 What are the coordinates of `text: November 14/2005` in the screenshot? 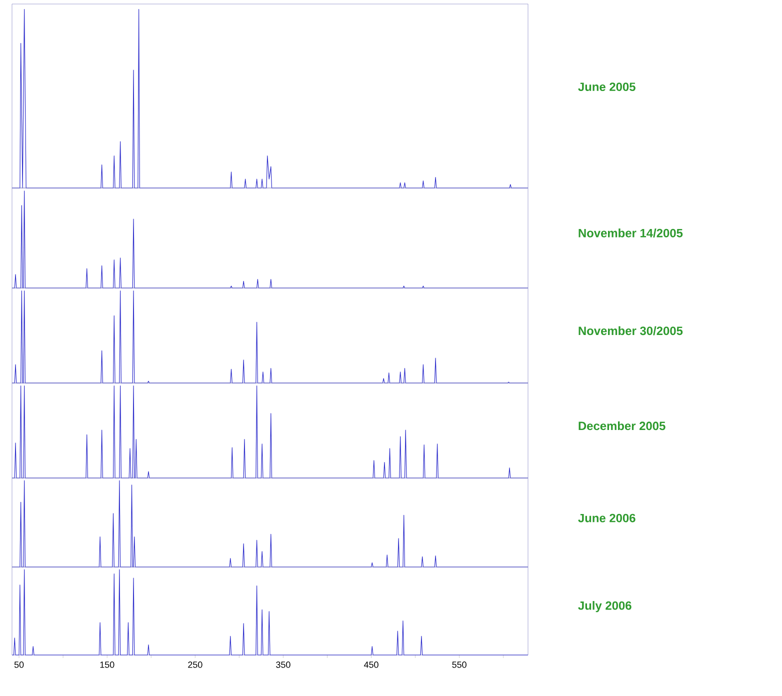 It's located at (630, 233).